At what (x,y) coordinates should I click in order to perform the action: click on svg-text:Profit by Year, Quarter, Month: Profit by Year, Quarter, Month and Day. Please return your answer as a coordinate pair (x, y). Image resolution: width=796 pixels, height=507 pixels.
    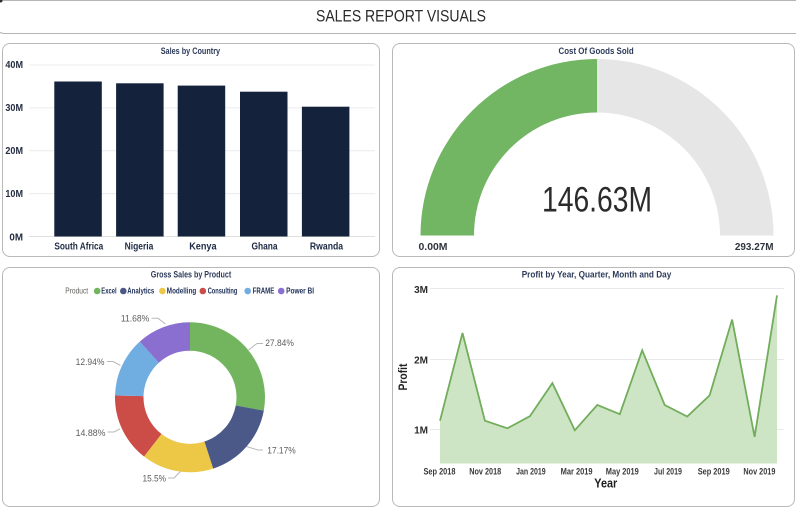
    Looking at the image, I should click on (597, 275).